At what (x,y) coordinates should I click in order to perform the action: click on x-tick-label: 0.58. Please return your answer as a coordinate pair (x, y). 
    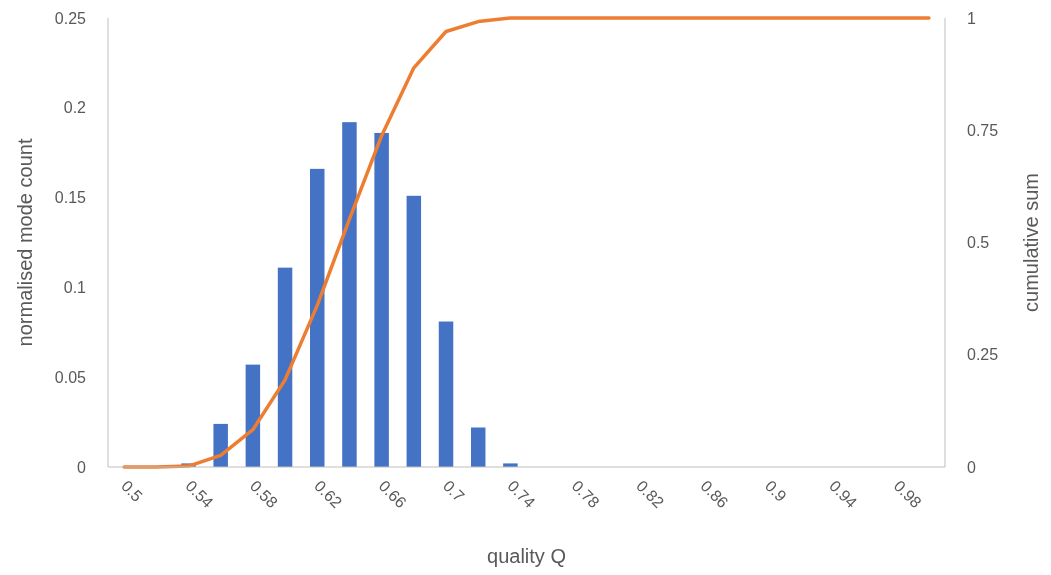
    Looking at the image, I should click on (263, 494).